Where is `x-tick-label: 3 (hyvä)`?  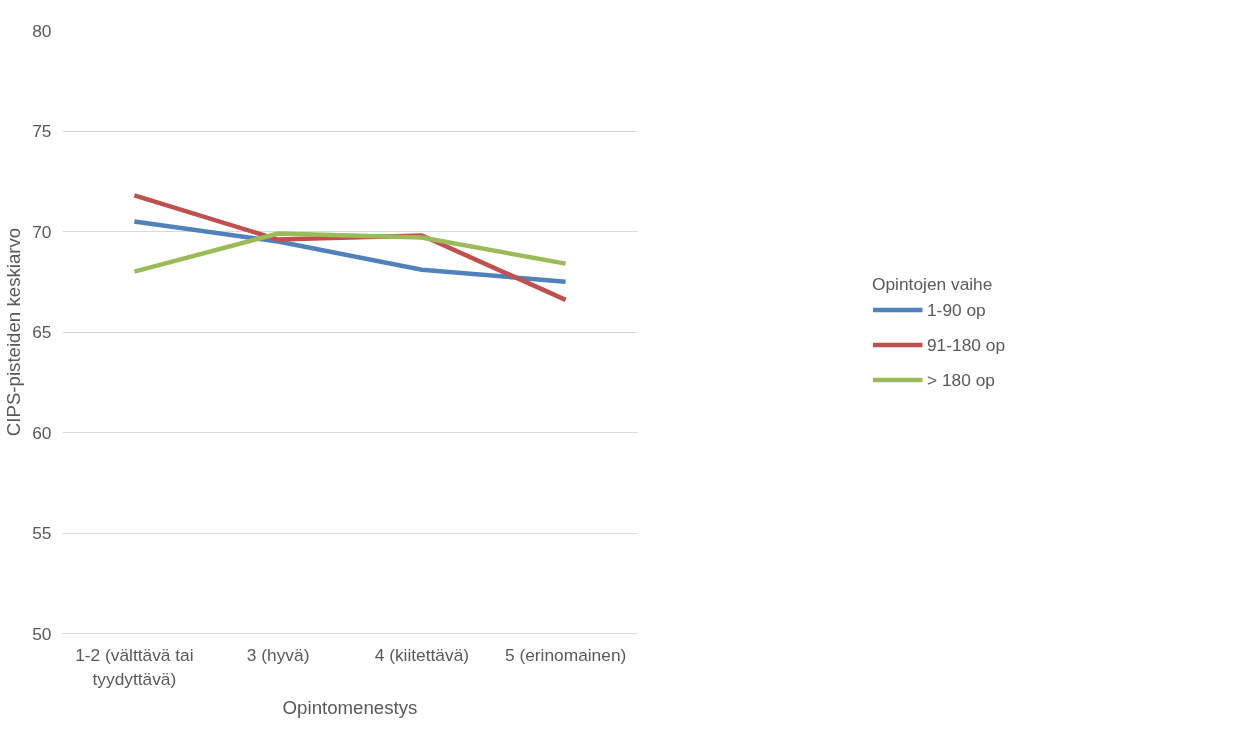 x-tick-label: 3 (hyvä) is located at coordinates (278, 654).